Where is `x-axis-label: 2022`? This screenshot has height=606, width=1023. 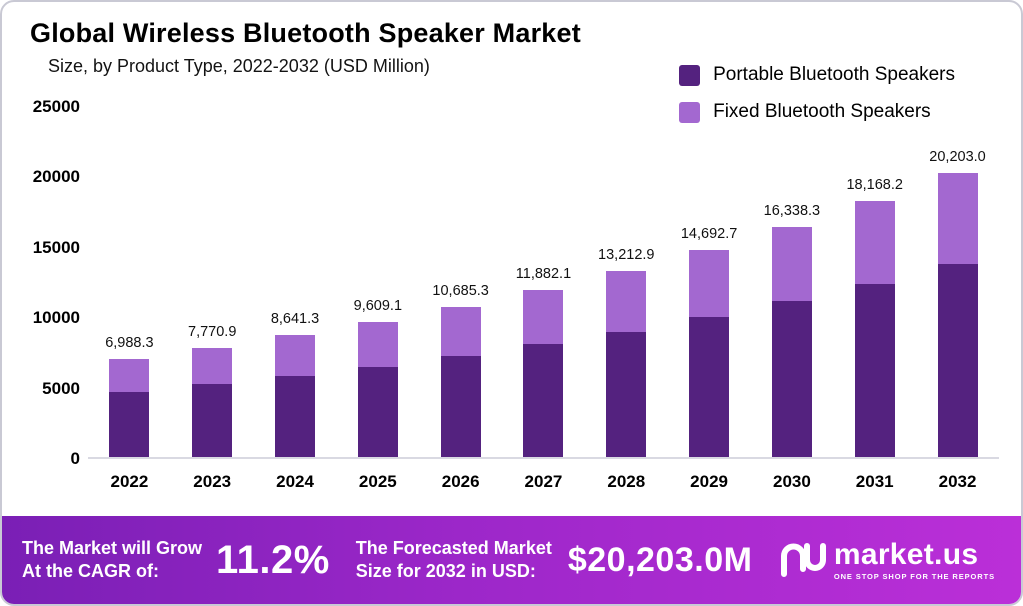 x-axis-label: 2022 is located at coordinates (129, 481).